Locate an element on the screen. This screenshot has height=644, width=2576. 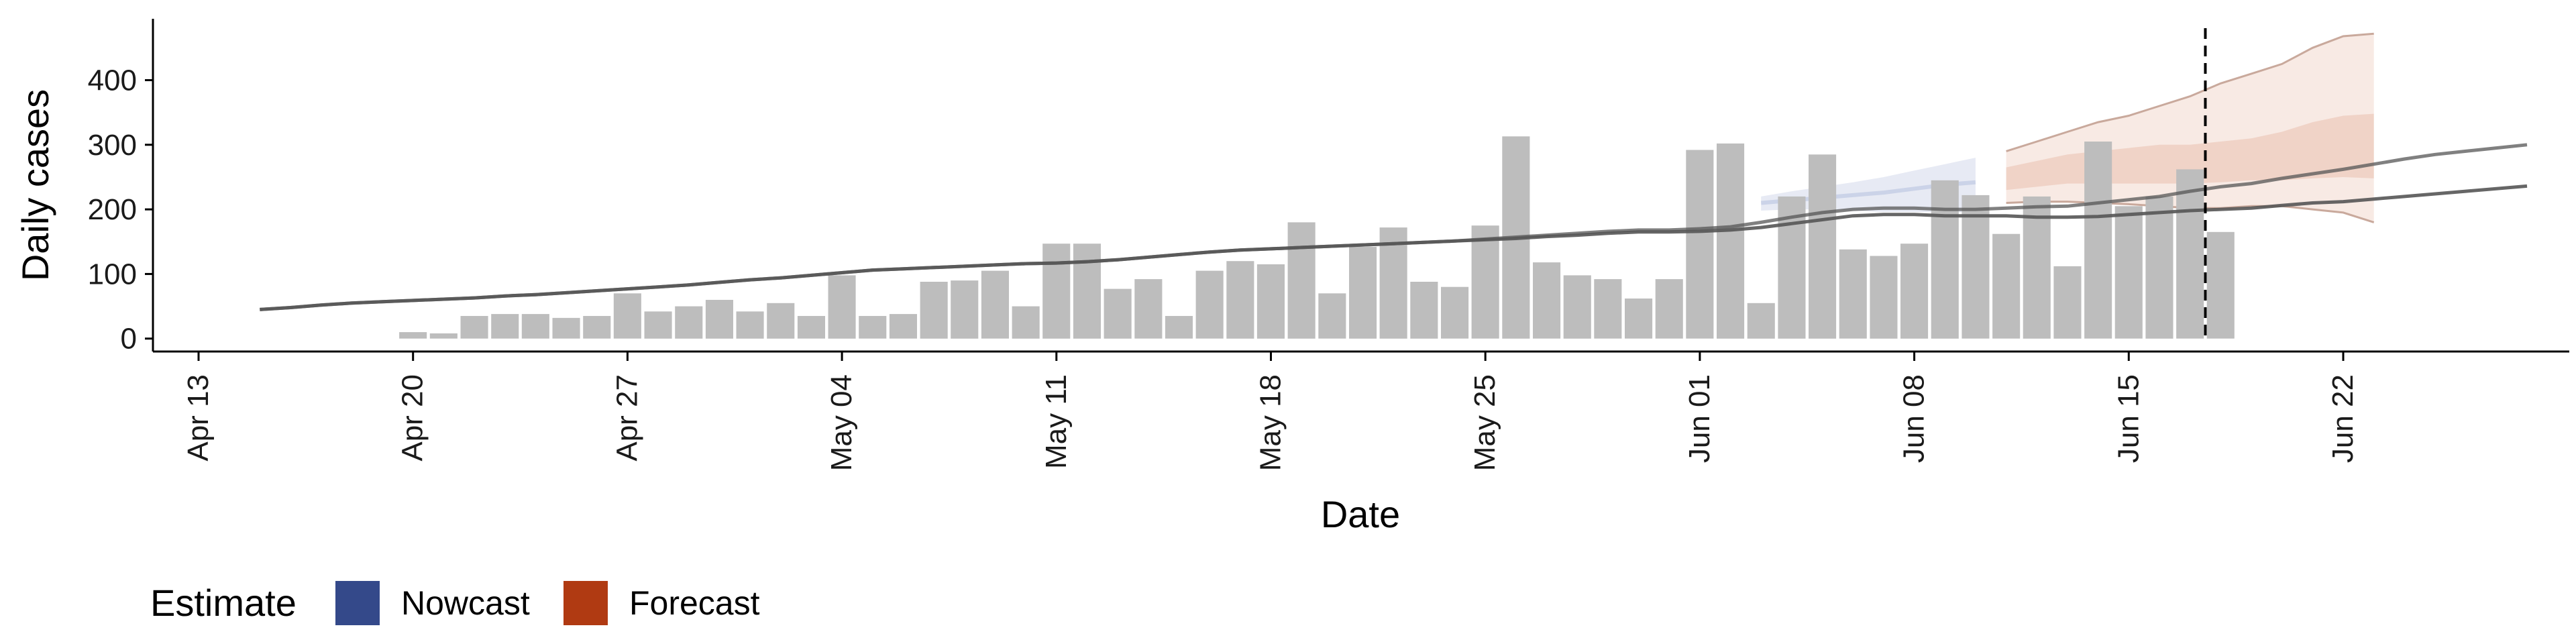
x-tick-label: May 25 is located at coordinates (1484, 422).